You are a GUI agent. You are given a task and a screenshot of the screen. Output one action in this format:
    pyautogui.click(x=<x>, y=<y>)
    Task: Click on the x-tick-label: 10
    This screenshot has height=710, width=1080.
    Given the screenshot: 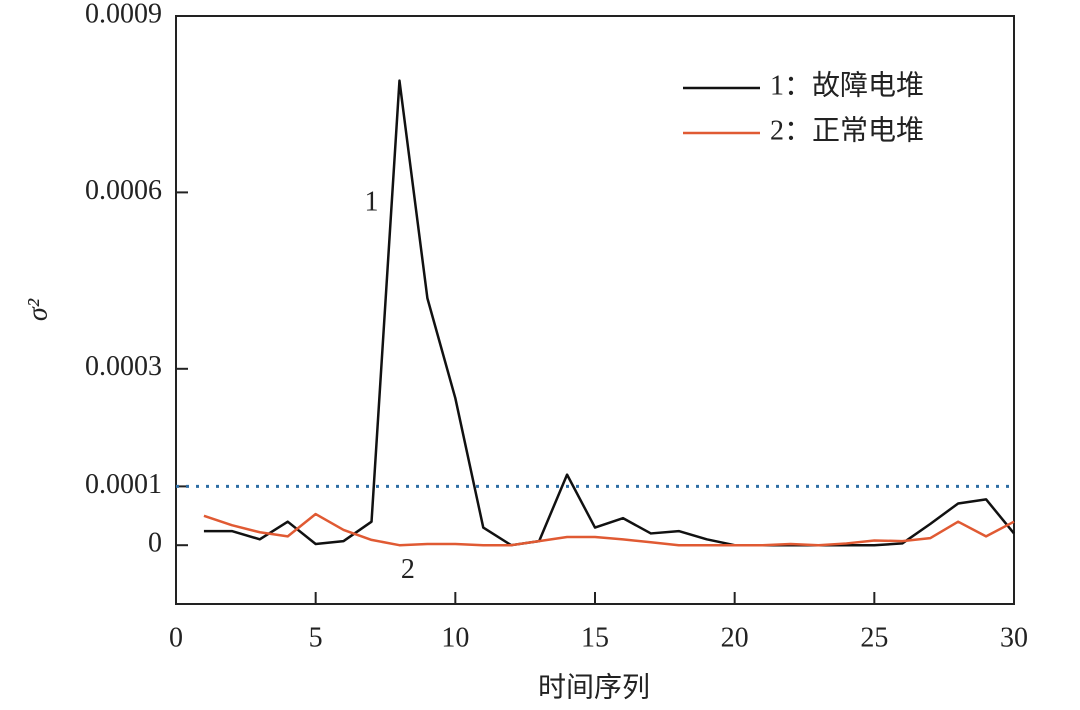 What is the action you would take?
    pyautogui.click(x=455, y=637)
    